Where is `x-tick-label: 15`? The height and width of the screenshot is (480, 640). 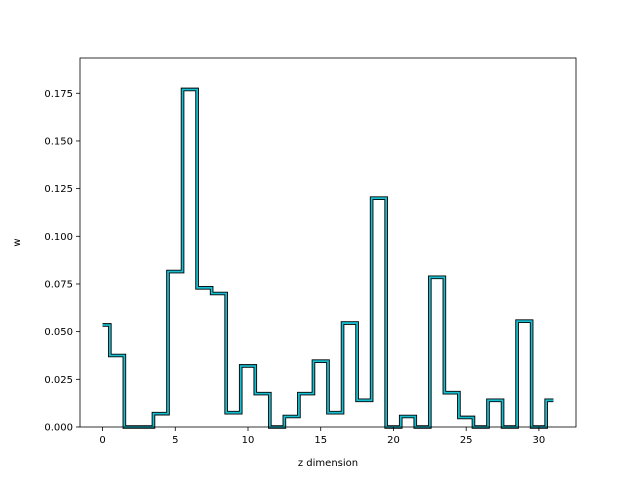
x-tick-label: 15 is located at coordinates (320, 440).